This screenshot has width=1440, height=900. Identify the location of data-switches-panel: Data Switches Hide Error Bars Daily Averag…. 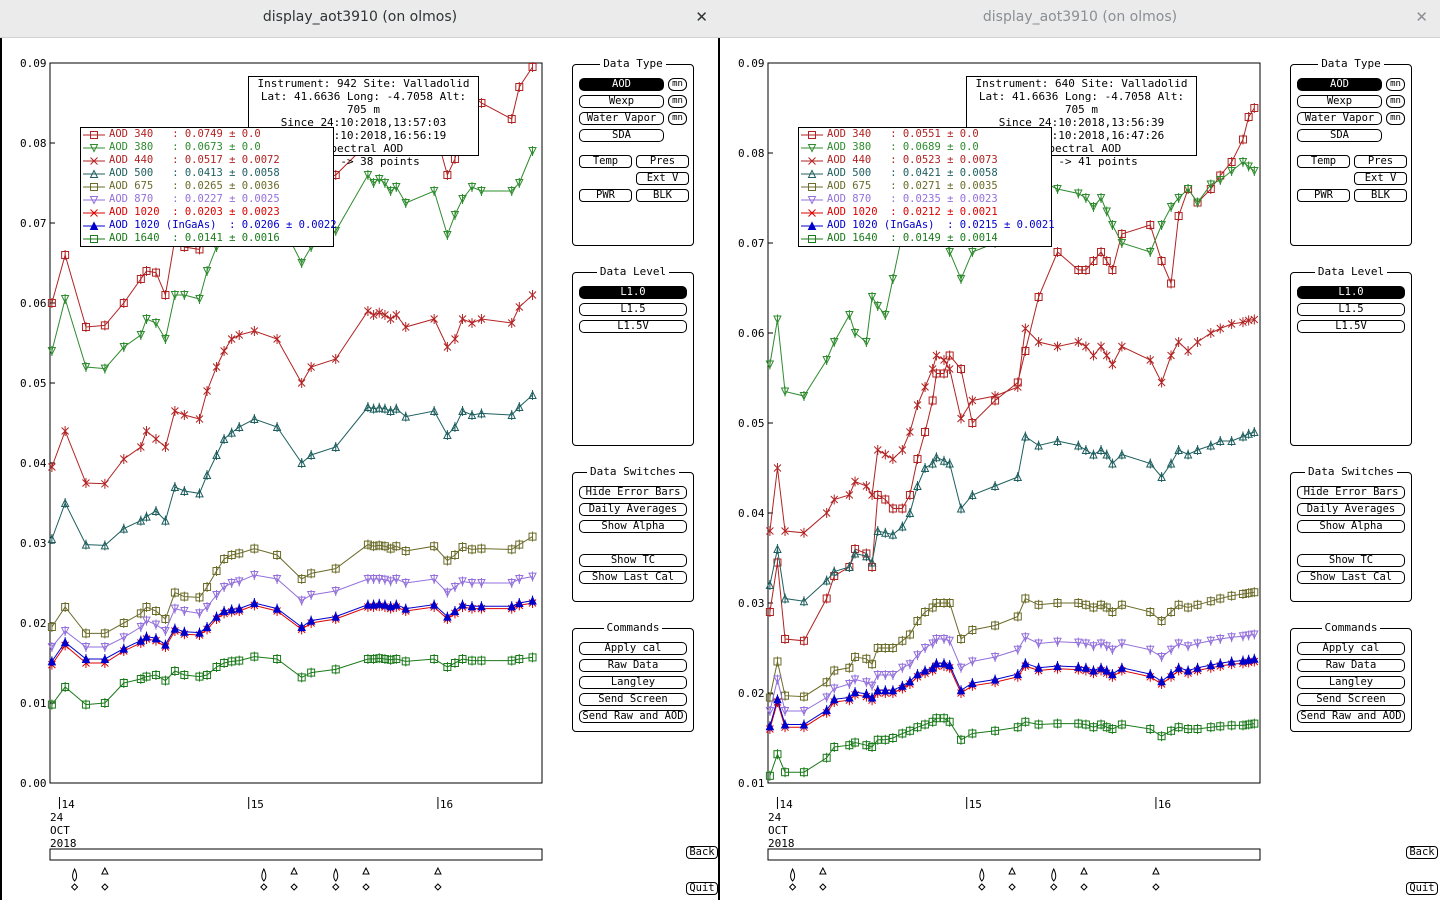
(1351, 533).